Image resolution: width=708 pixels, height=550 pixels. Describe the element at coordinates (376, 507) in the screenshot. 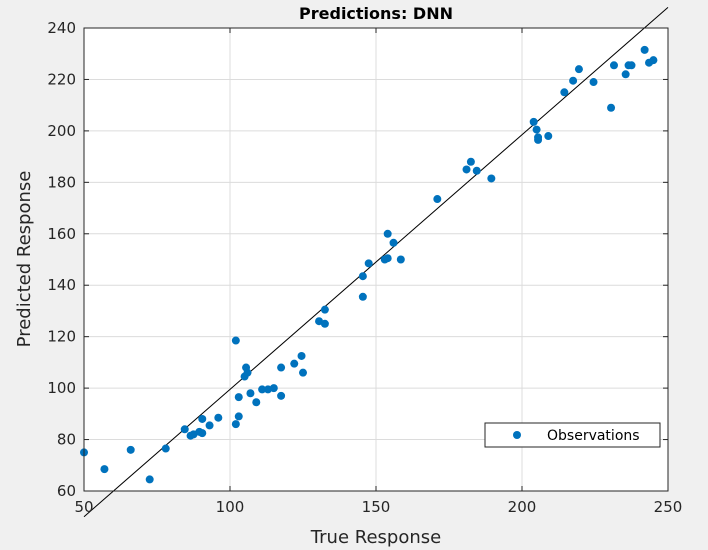

I see `x-tick-label: 150` at that location.